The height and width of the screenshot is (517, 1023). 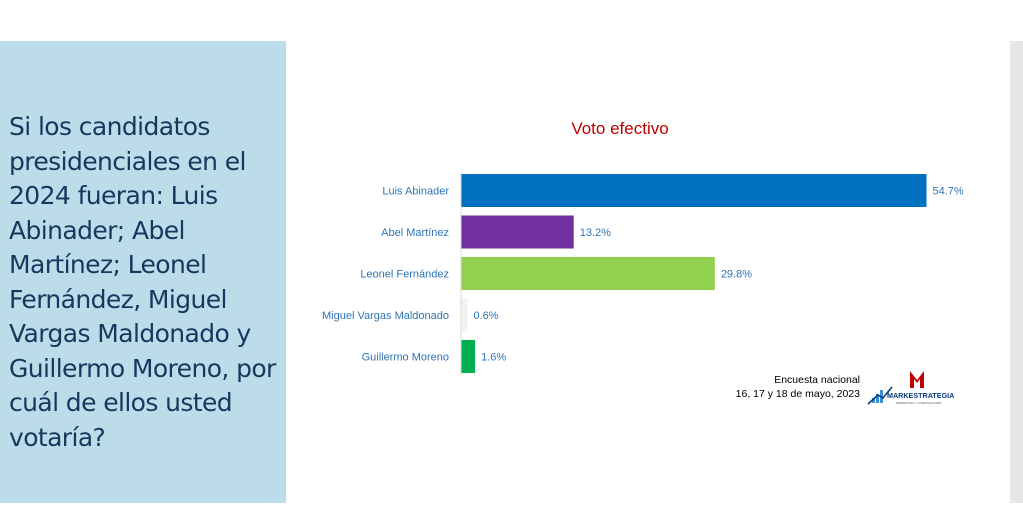 I want to click on logo-tagline: MARKETING Y COMUNICACIÓN, so click(x=918, y=402).